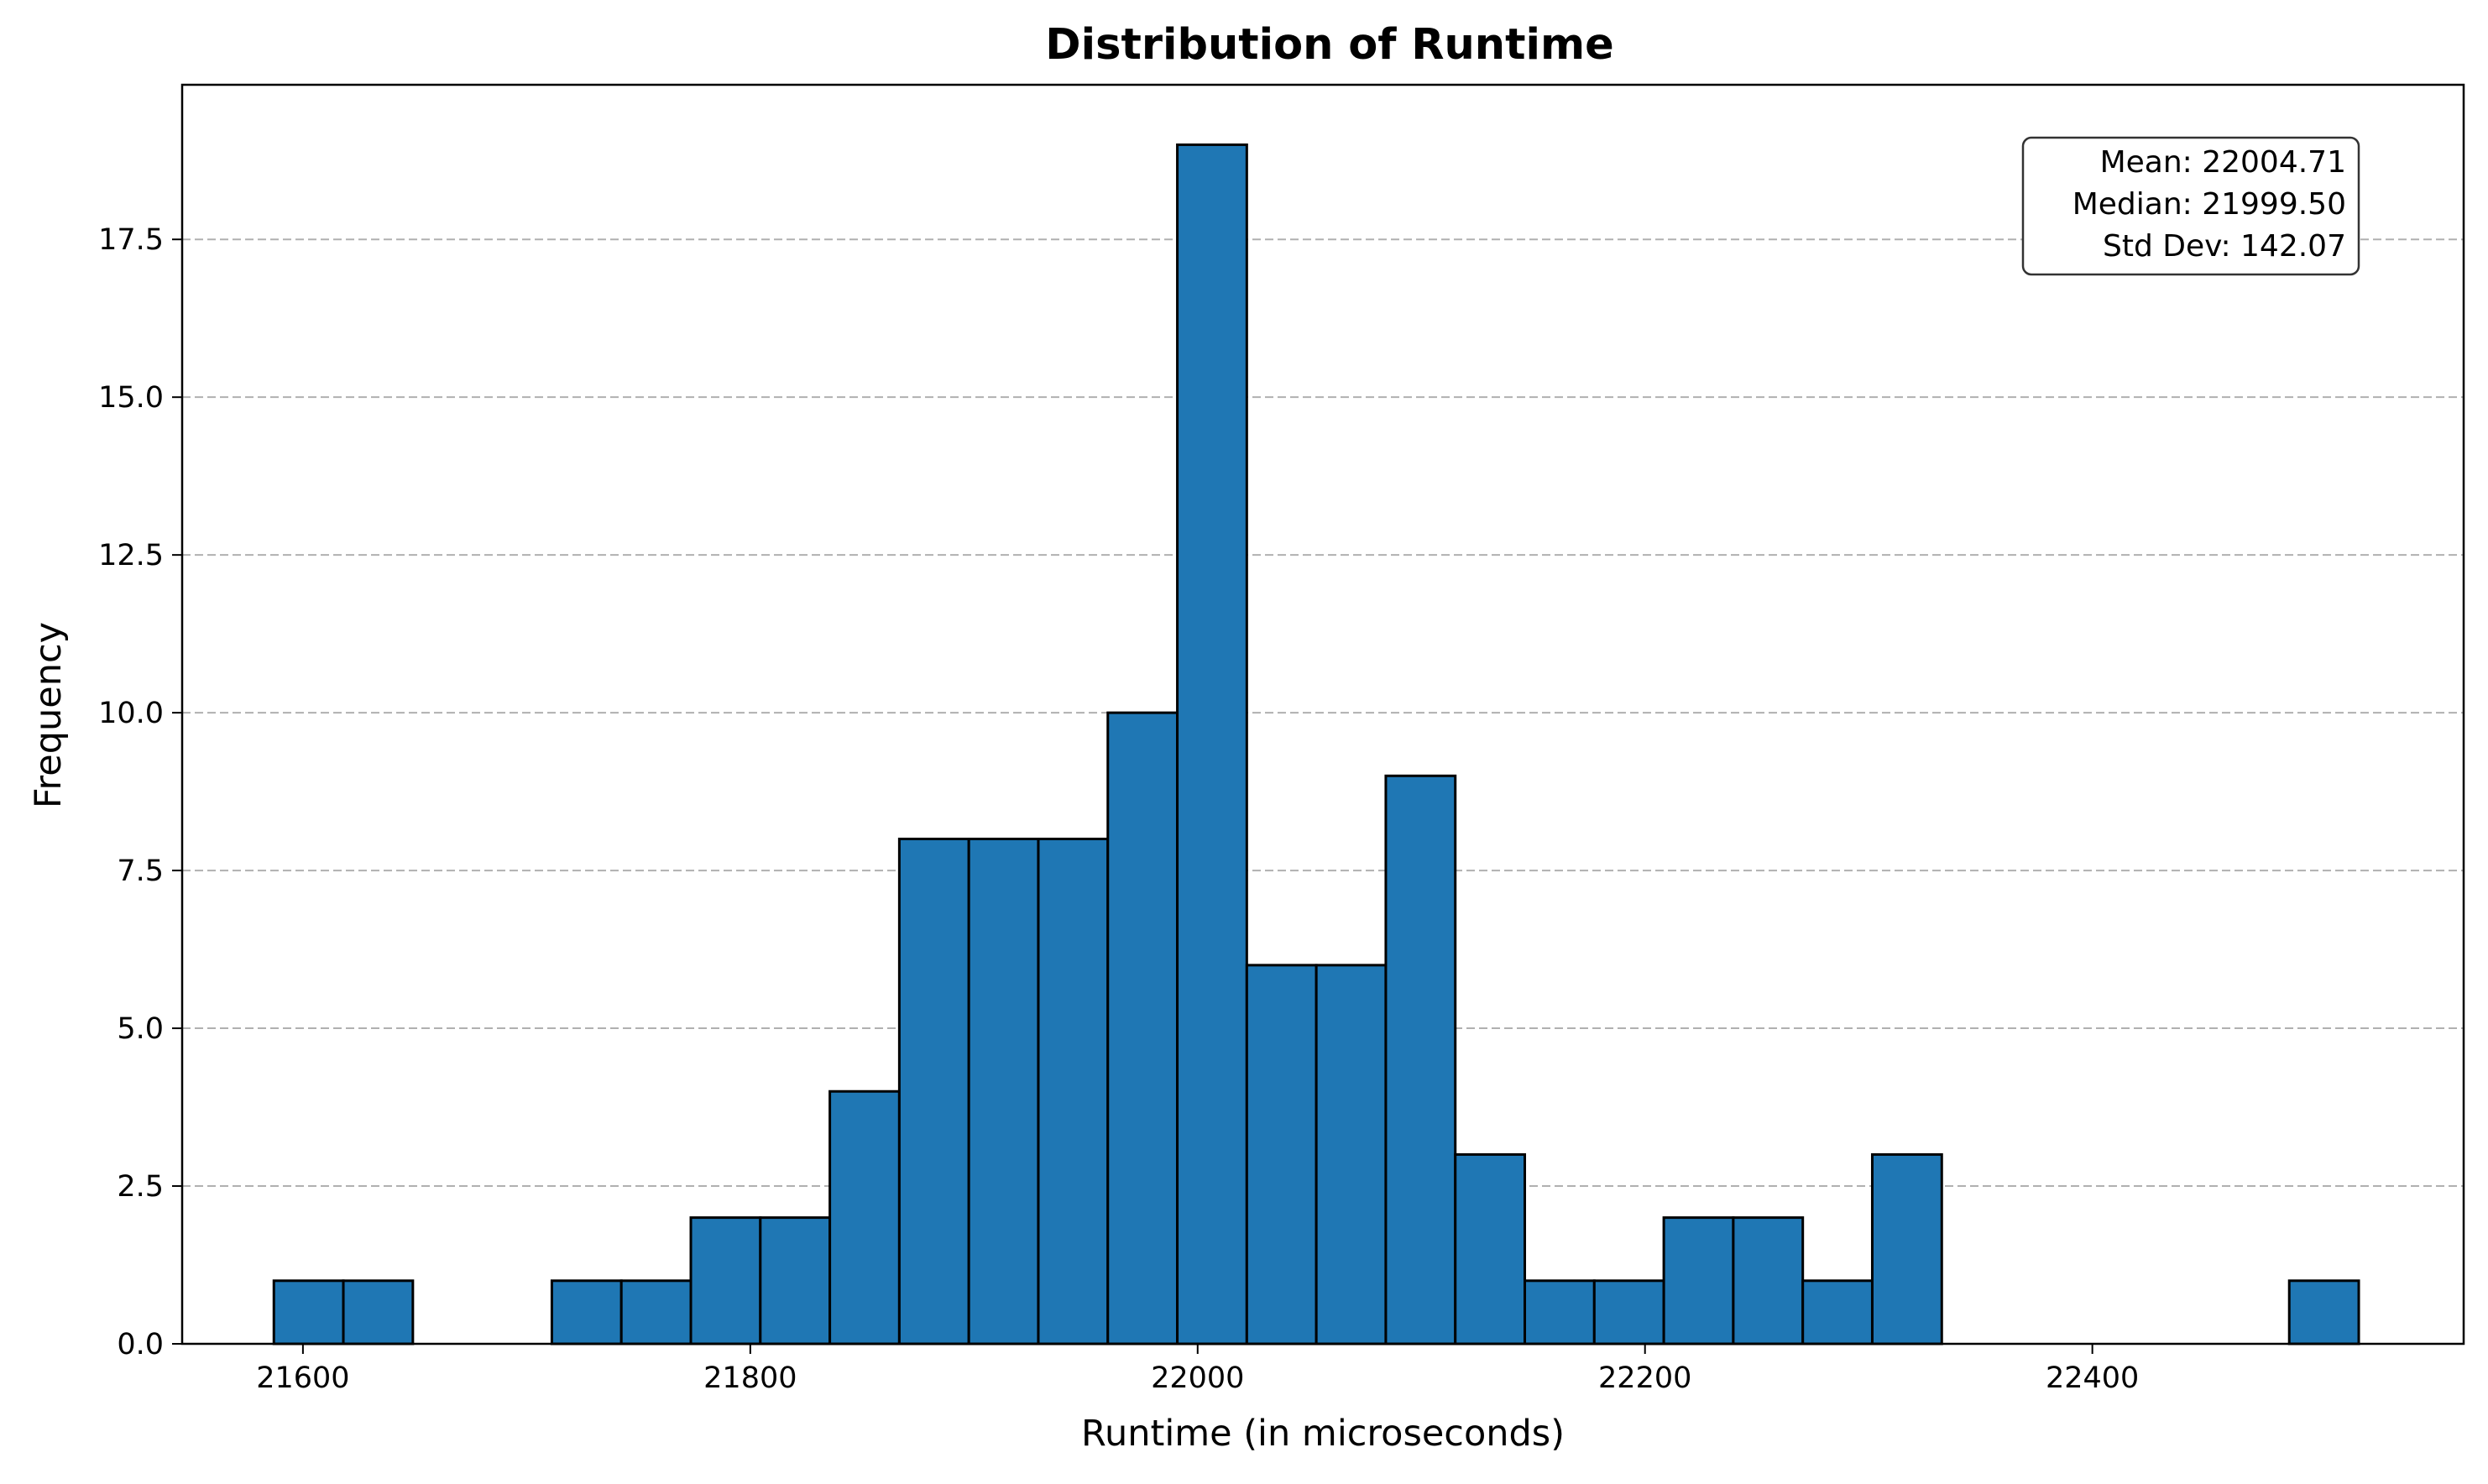 The height and width of the screenshot is (1484, 2488). I want to click on y-tick-label: 12.5, so click(131, 555).